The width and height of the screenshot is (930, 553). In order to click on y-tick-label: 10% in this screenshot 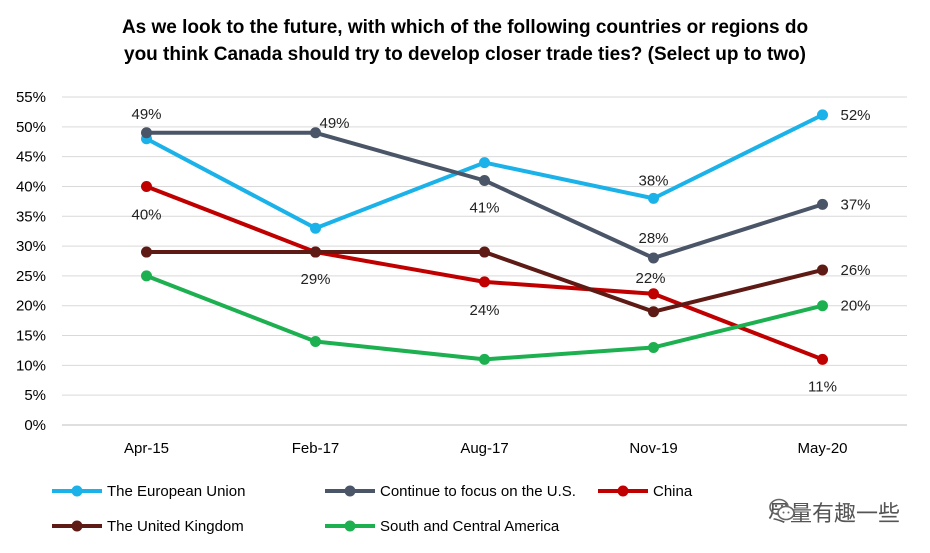, I will do `click(31, 365)`.